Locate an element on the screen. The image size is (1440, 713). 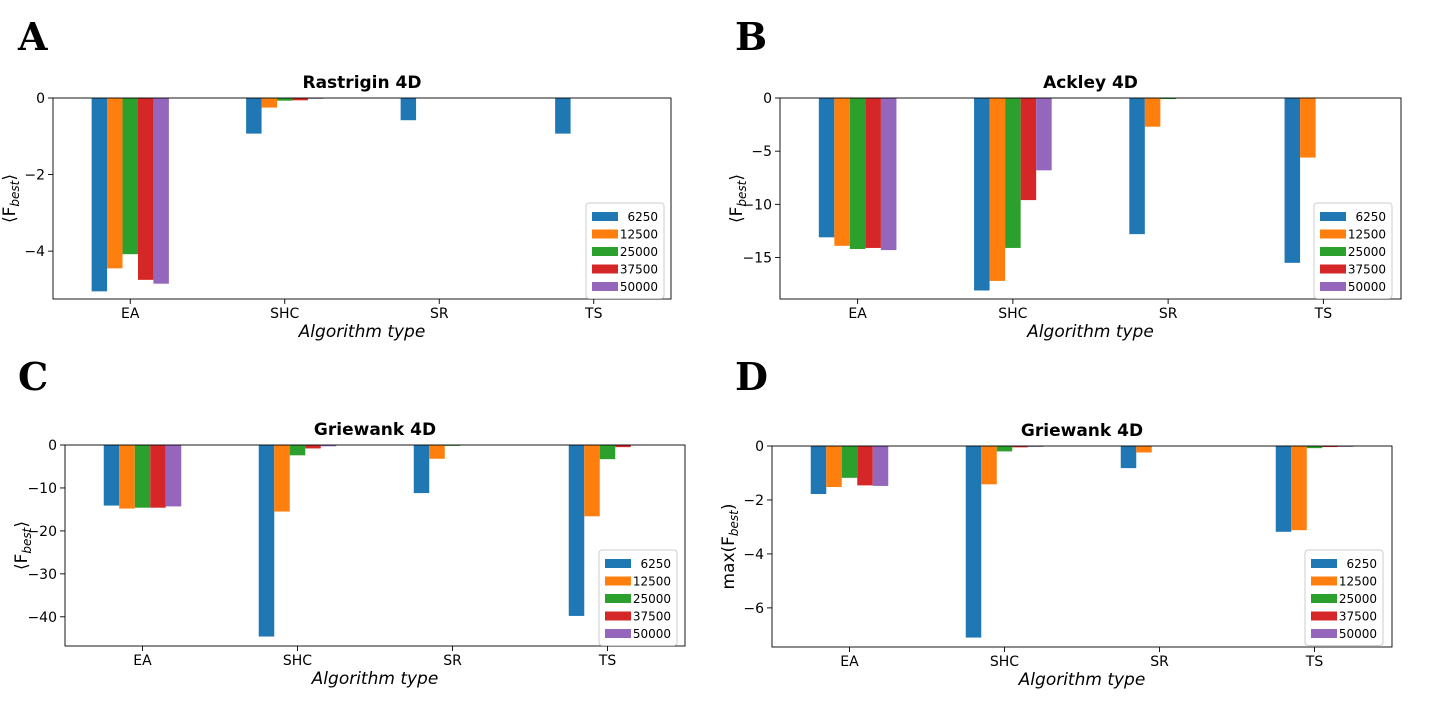
y-axis-label-end: ⟩ is located at coordinates (737, 177).